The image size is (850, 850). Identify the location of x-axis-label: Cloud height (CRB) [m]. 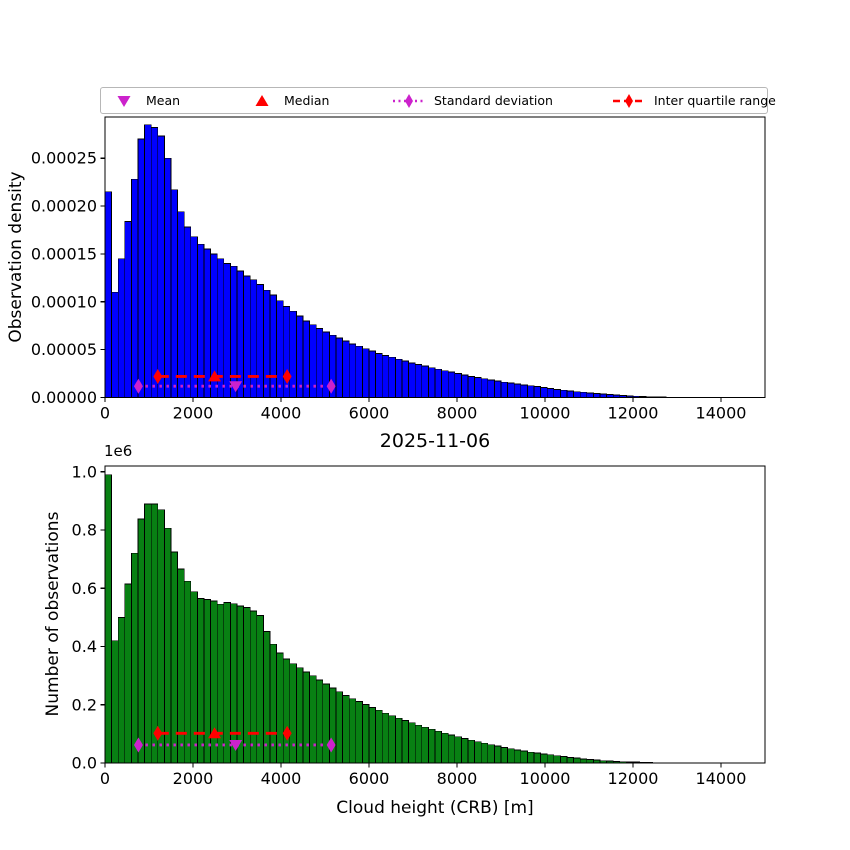
(435, 808).